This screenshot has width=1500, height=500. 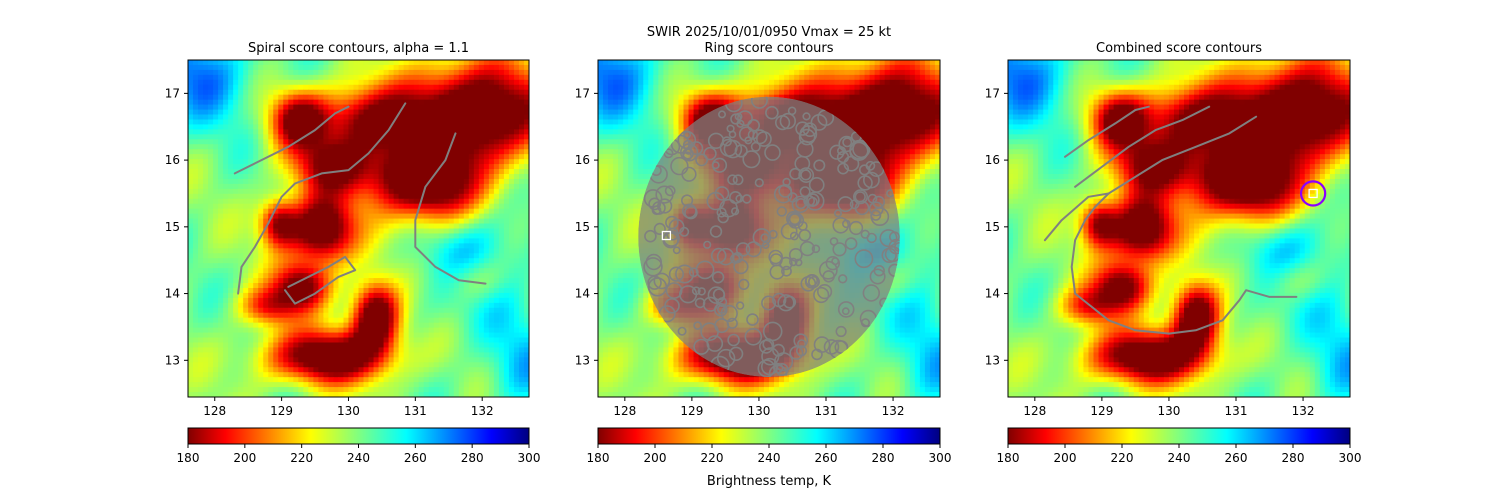 I want to click on center-marker-circle, so click(x=1313, y=193).